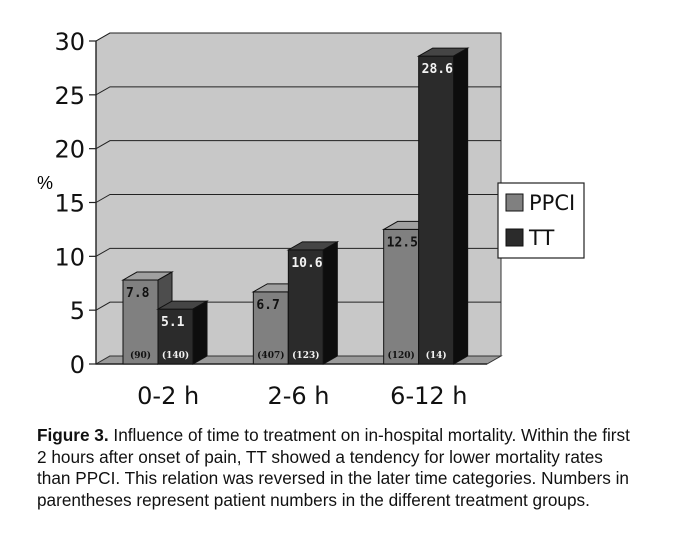 This screenshot has width=677, height=548. I want to click on patient-count-label: (90), so click(140, 355).